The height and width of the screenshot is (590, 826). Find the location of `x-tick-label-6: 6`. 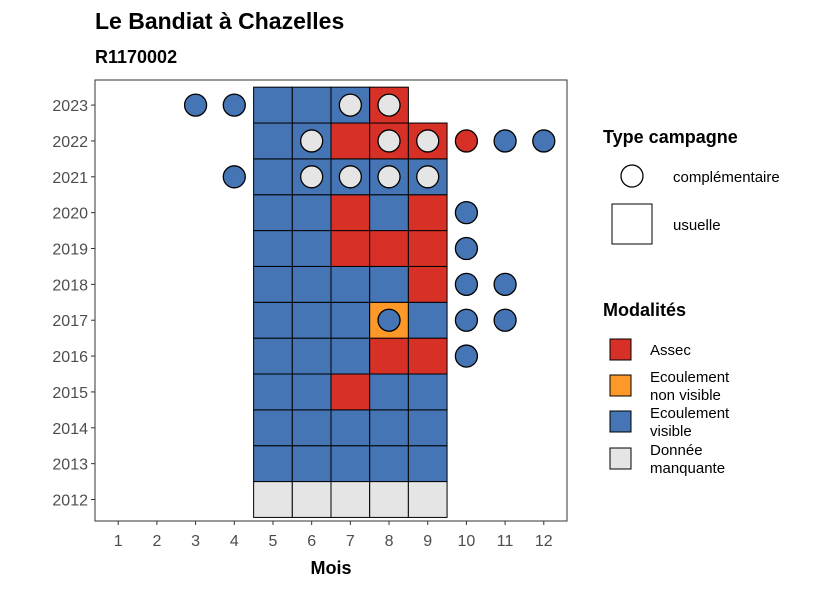

x-tick-label-6: 6 is located at coordinates (311, 541).